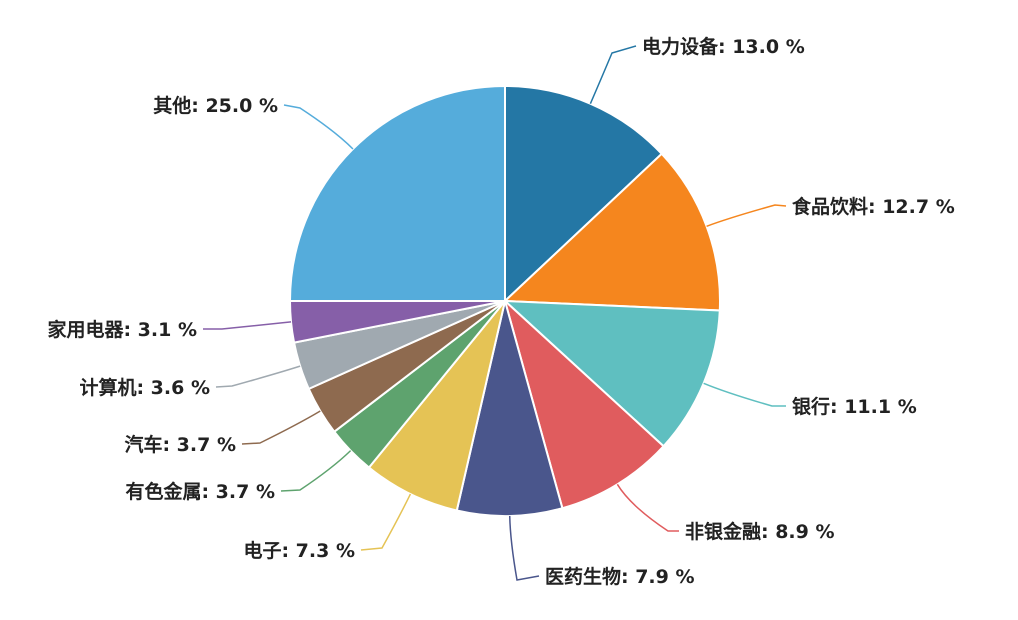 Image resolution: width=1018 pixels, height=620 pixels. I want to click on slice-label: 银行: 11.1 %, so click(854, 406).